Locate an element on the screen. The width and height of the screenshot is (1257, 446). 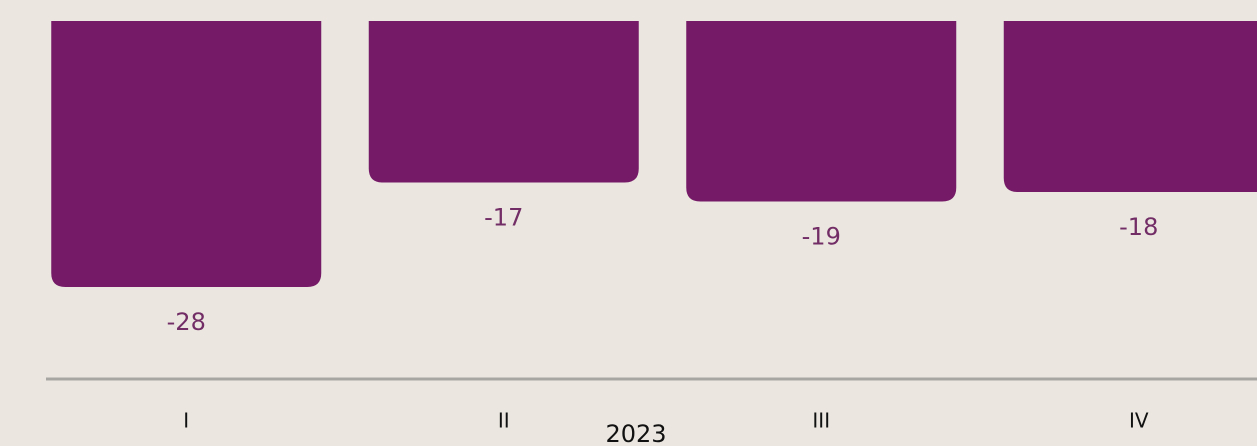
x-tick-label: IV is located at coordinates (1139, 421).